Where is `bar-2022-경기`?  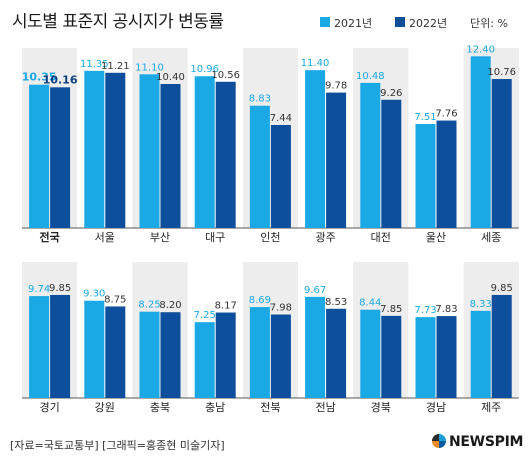 bar-2022-경기 is located at coordinates (60, 346).